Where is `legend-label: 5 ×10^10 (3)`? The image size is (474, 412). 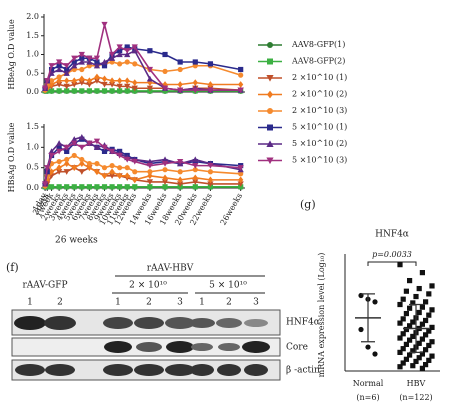 legend-label: 5 ×10^10 (3) is located at coordinates (319, 160).